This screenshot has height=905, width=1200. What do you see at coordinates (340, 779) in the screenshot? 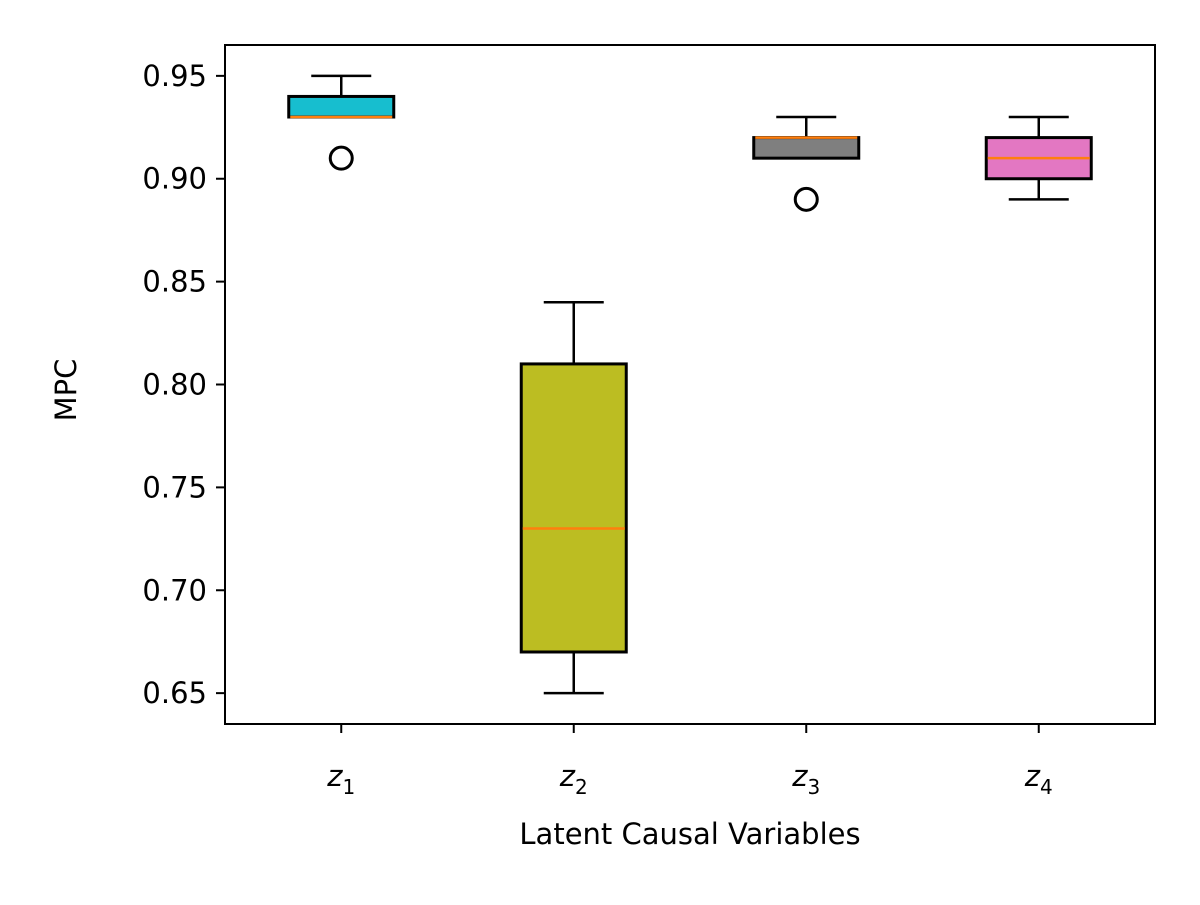
I see `x-tick-label: z1` at bounding box center [340, 779].